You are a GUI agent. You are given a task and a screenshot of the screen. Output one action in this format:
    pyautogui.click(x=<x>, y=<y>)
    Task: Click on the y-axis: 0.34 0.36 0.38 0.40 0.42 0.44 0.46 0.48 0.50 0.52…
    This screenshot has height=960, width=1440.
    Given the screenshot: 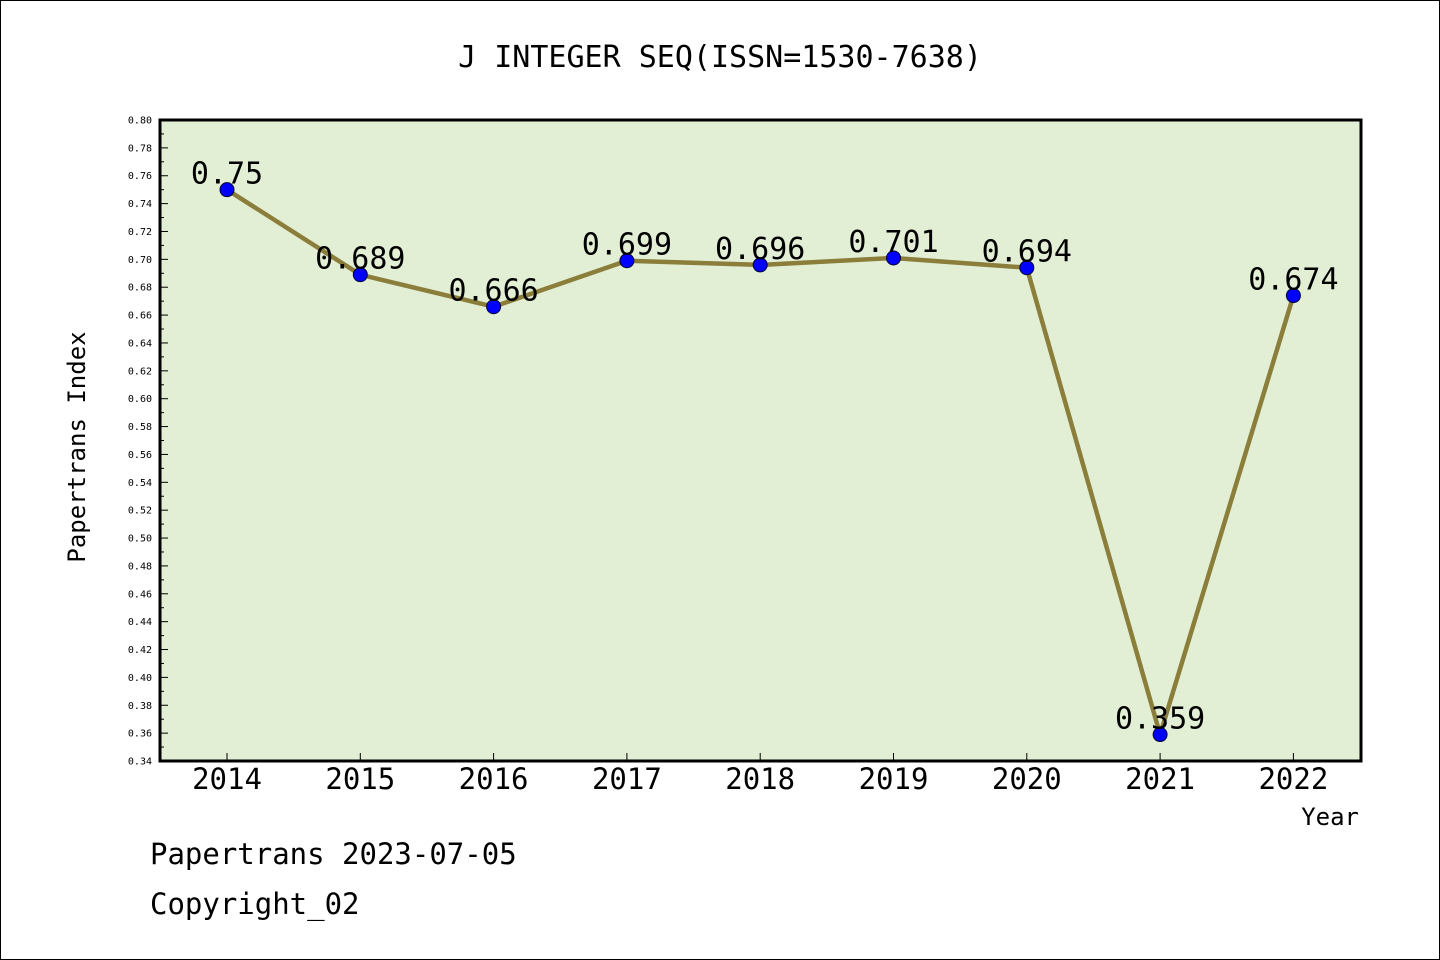 What is the action you would take?
    pyautogui.click(x=148, y=442)
    